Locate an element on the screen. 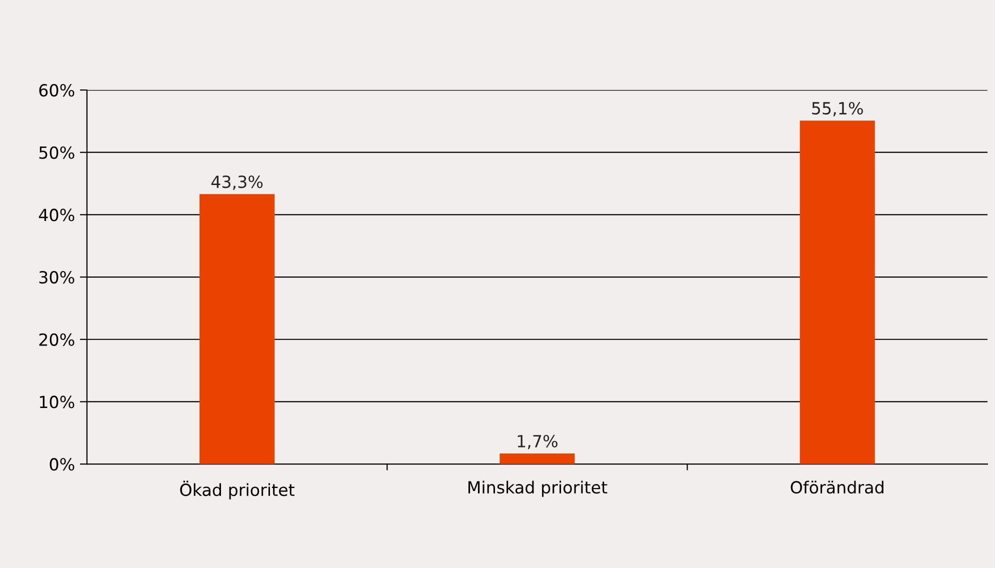 Image resolution: width=995 pixels, height=568 pixels. y-tick-label: 60% is located at coordinates (56, 90).